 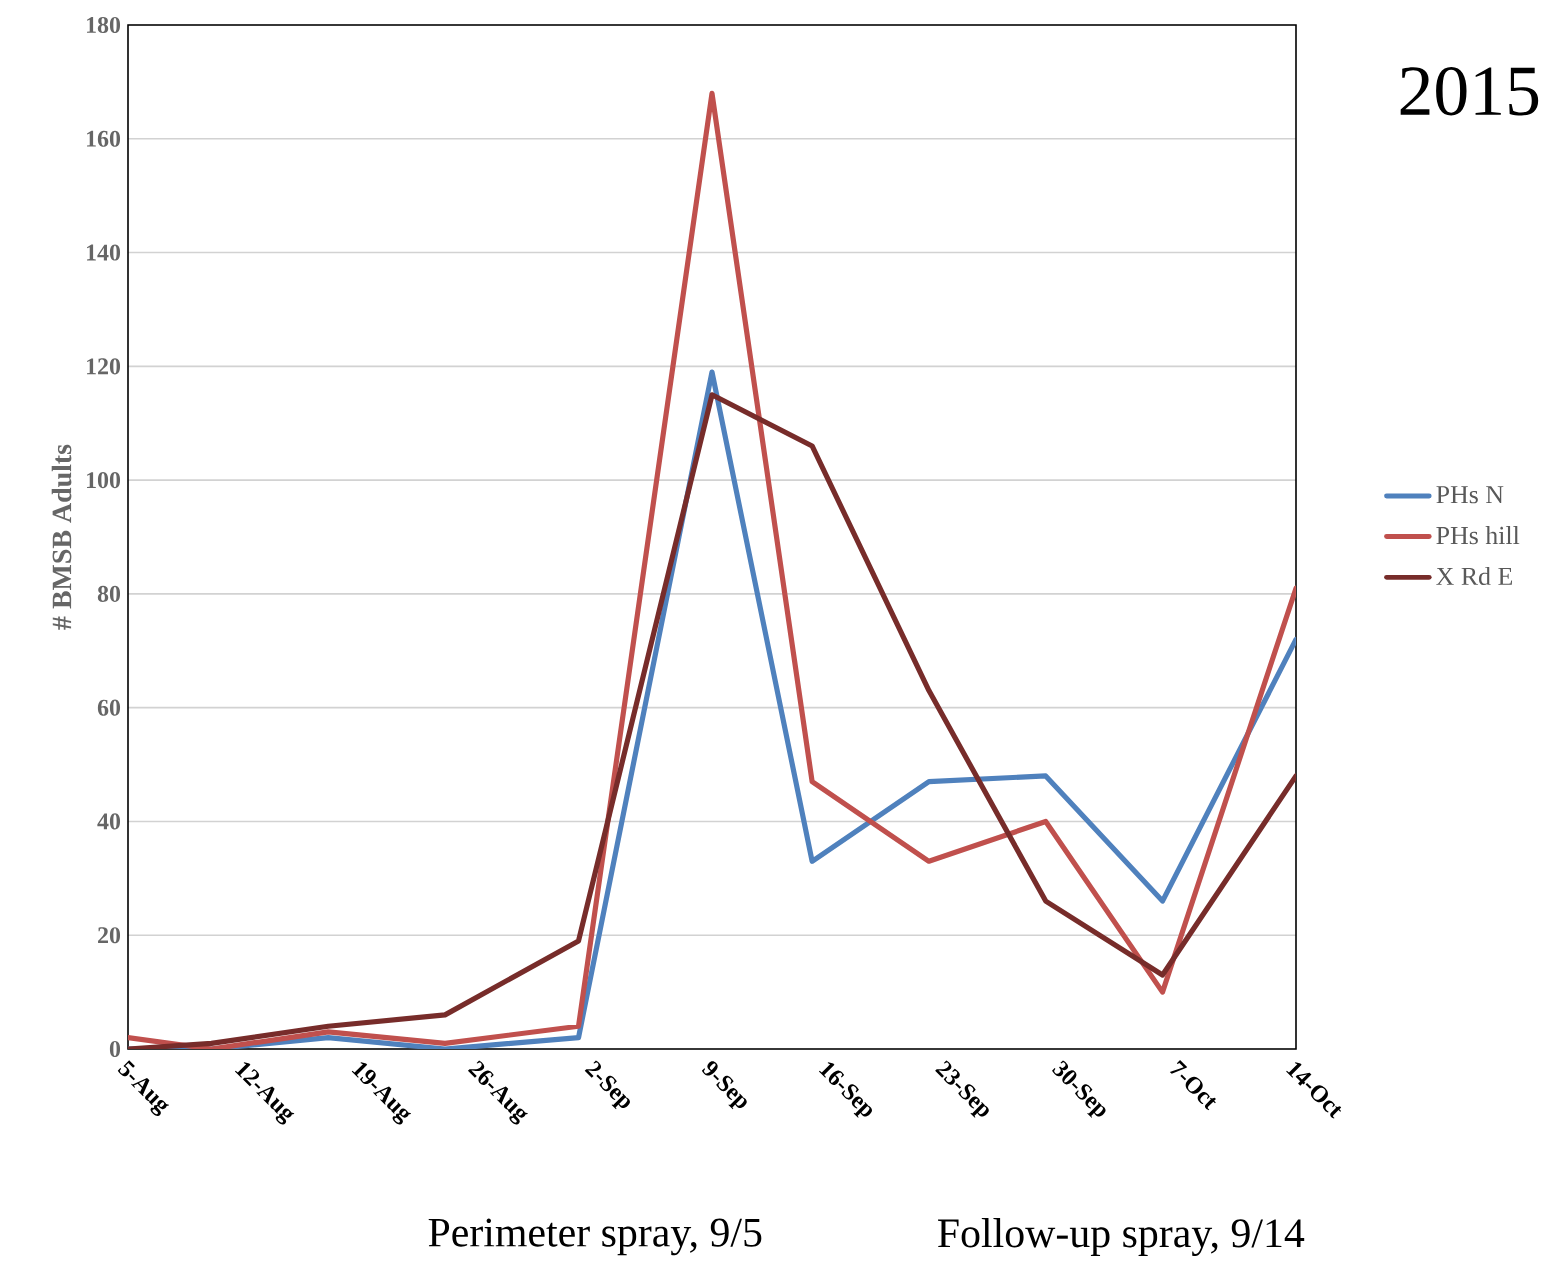 What do you see at coordinates (61, 537) in the screenshot?
I see `y-axis-title: # BMSB Adults` at bounding box center [61, 537].